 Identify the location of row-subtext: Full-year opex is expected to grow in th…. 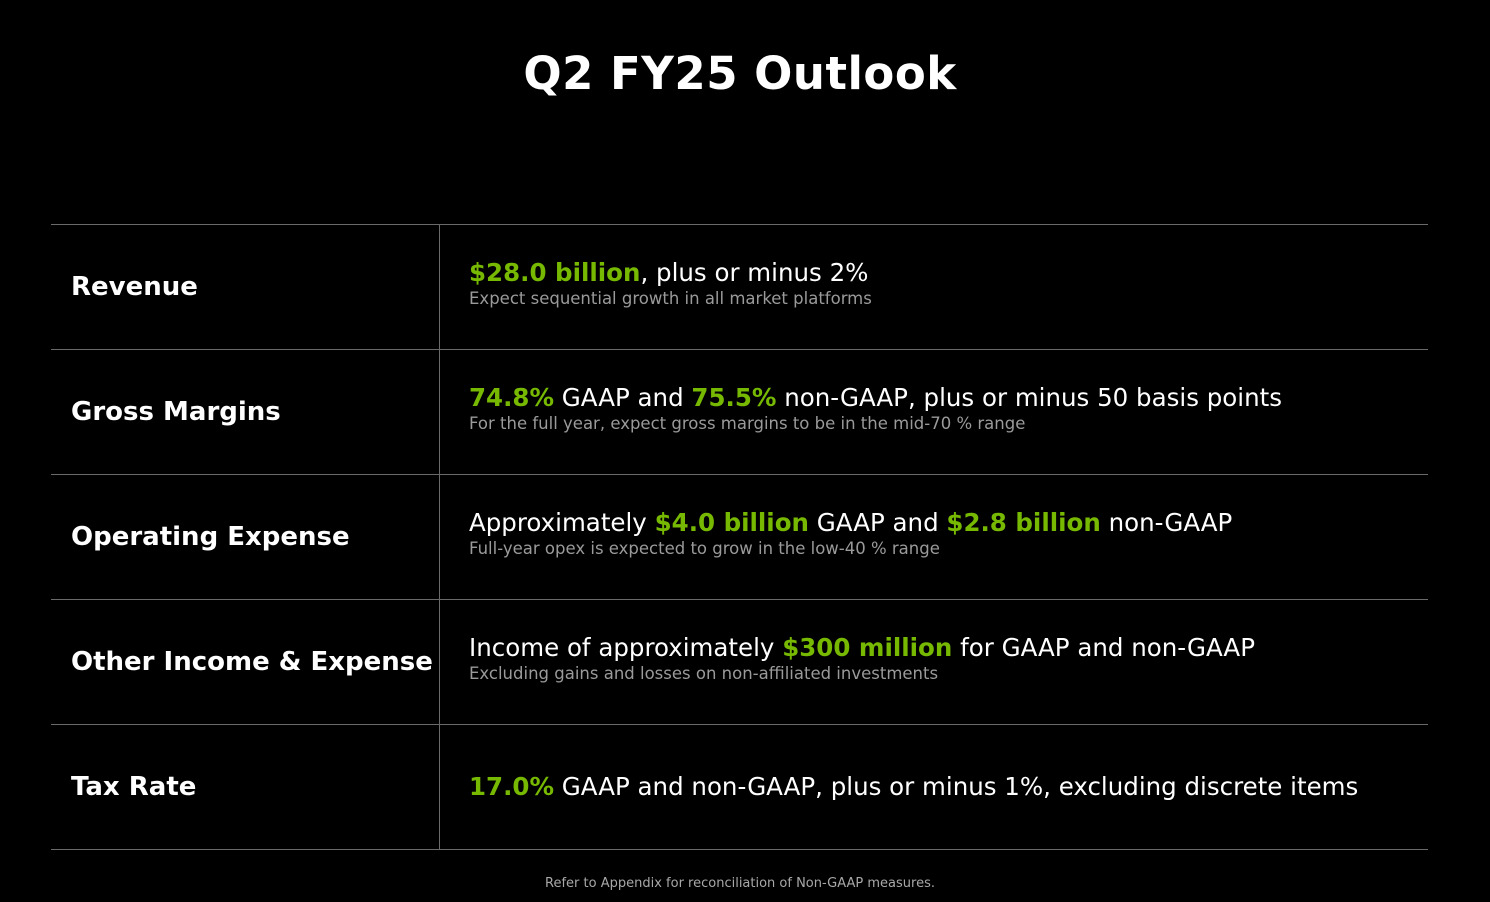
(704, 548).